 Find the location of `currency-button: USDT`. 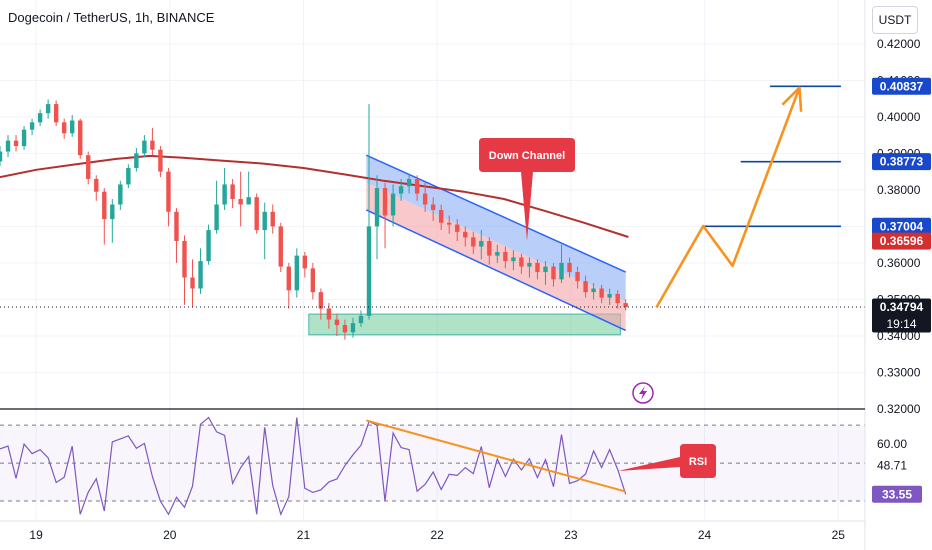

currency-button: USDT is located at coordinates (895, 20).